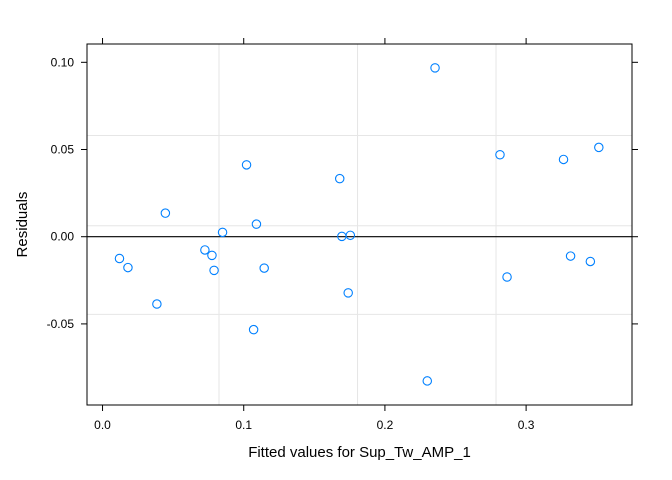  Describe the element at coordinates (22, 225) in the screenshot. I see `y-axis-label: Residuals` at that location.